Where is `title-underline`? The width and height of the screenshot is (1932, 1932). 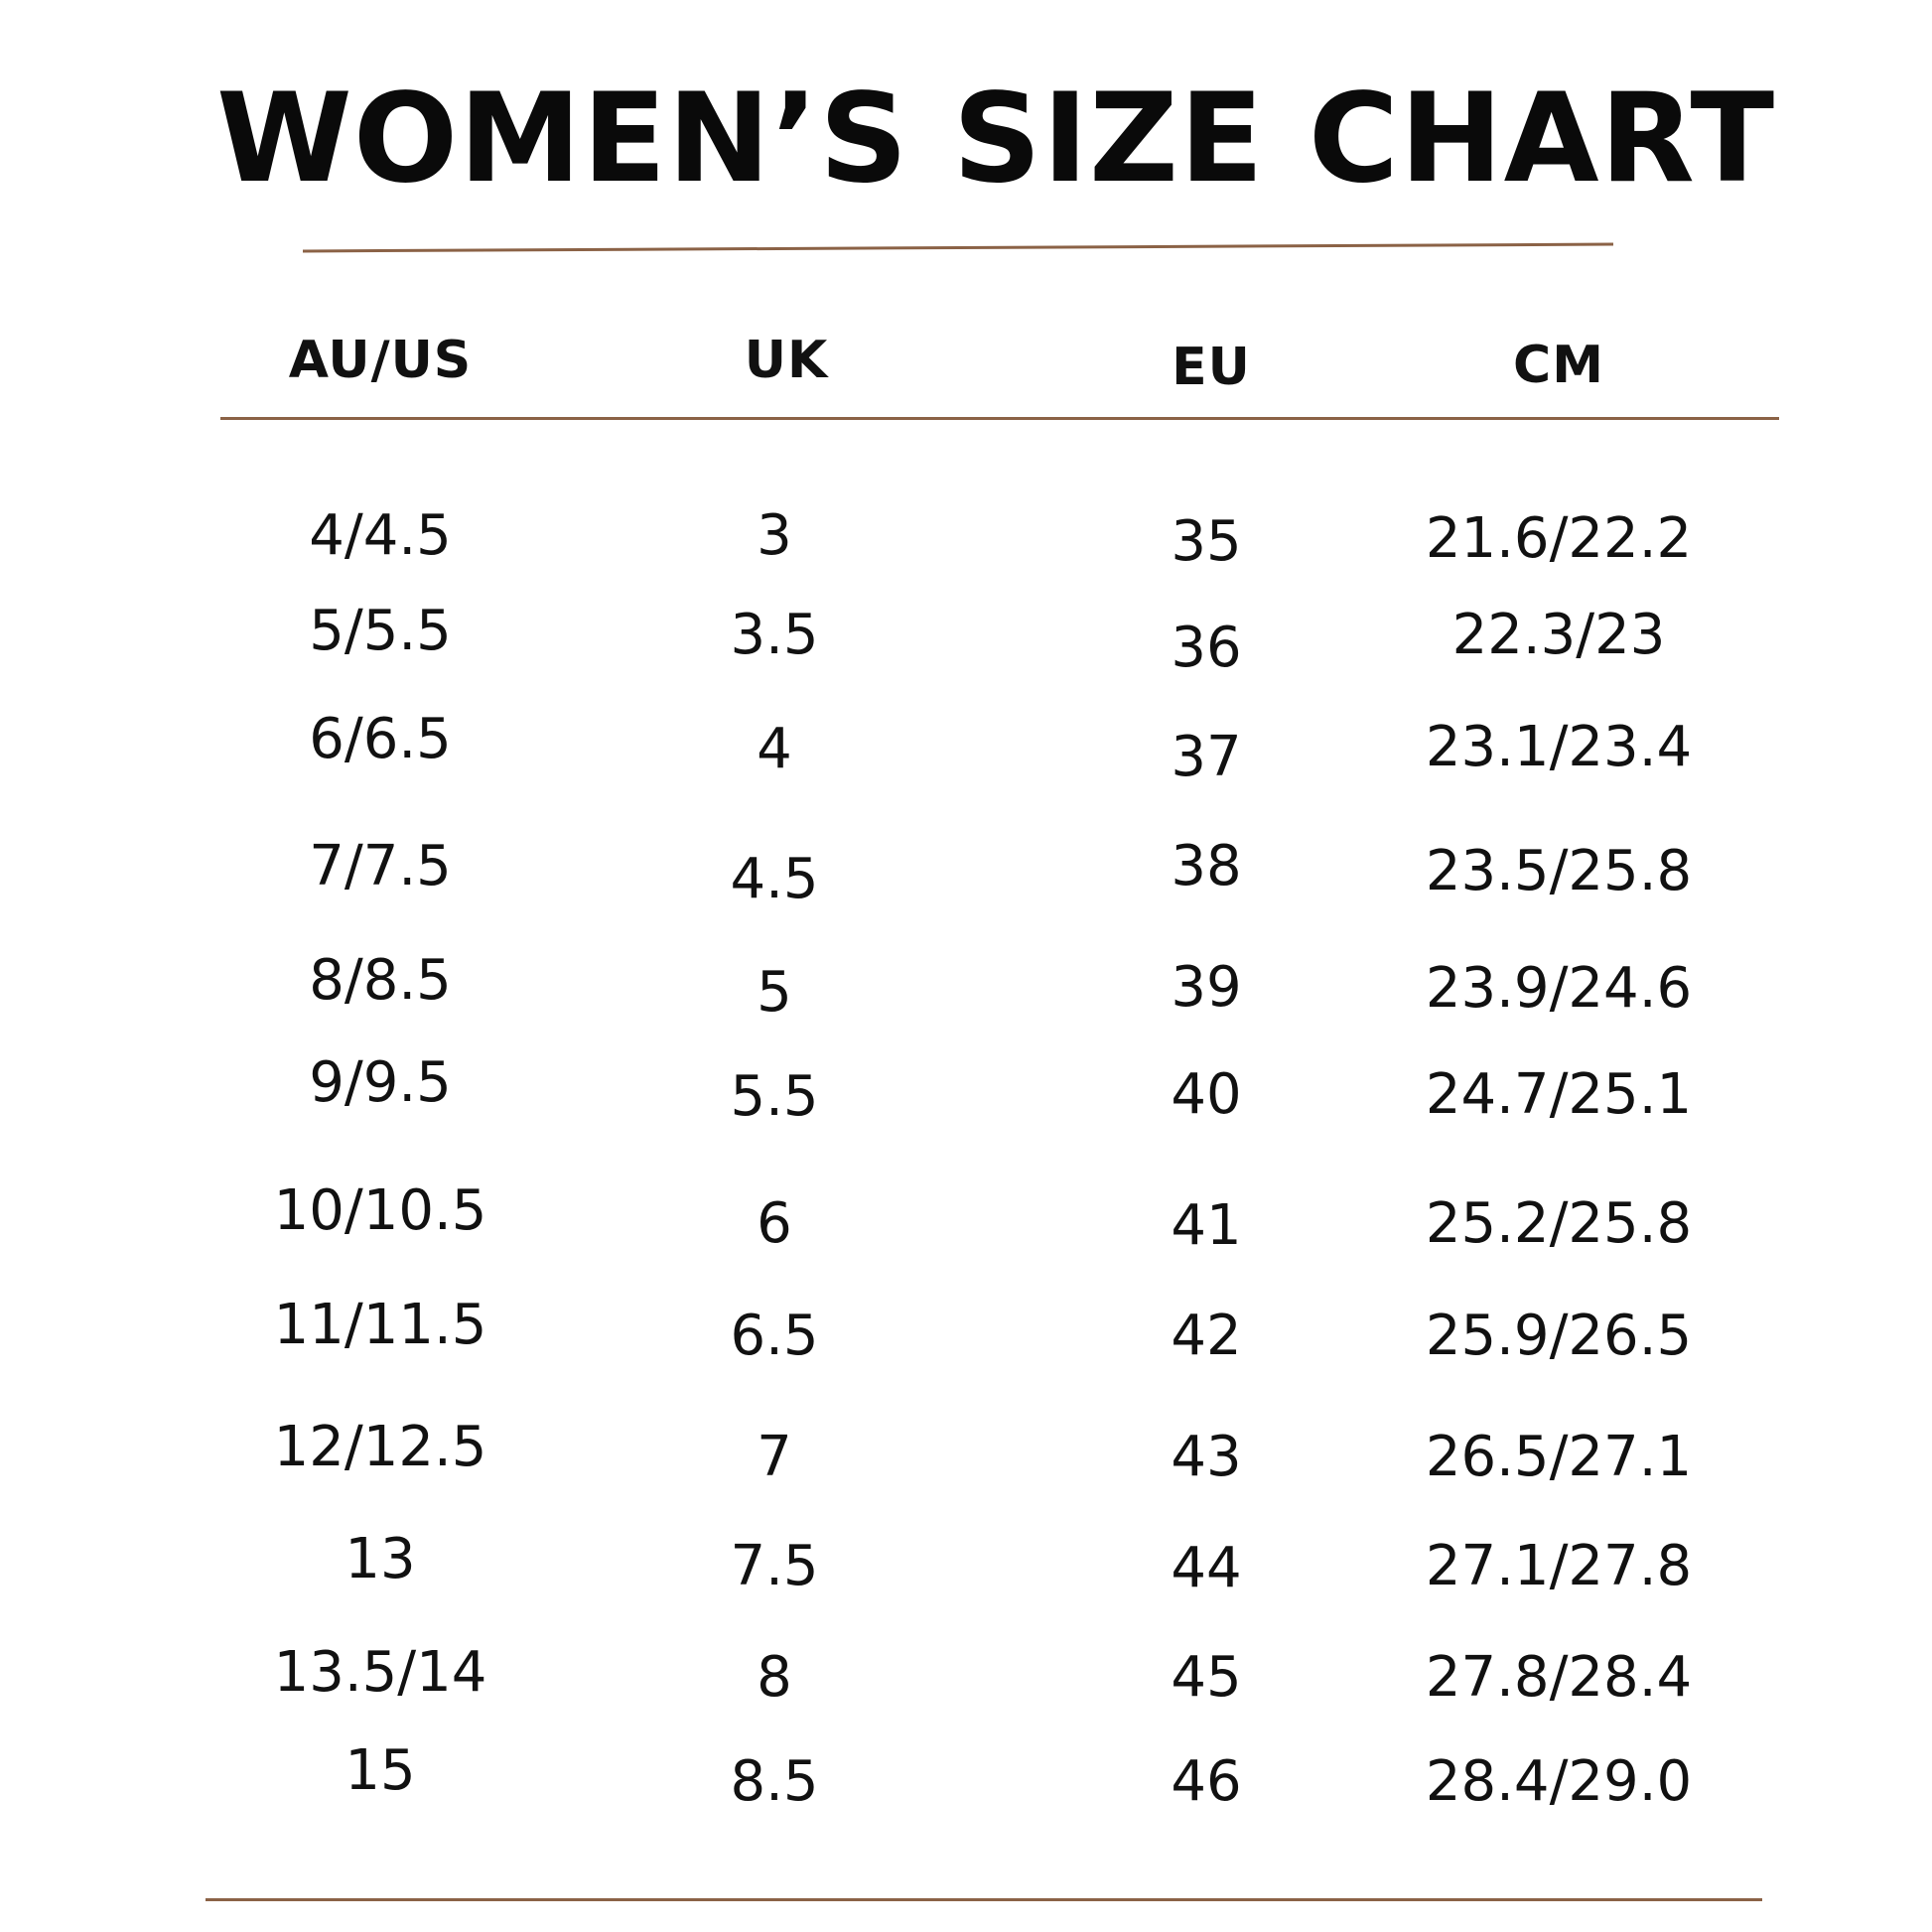
title-underline is located at coordinates (958, 247).